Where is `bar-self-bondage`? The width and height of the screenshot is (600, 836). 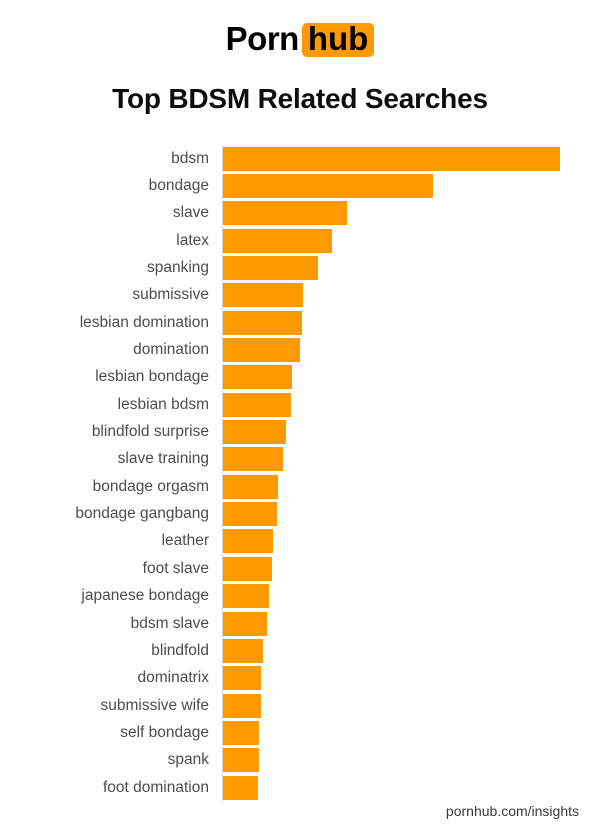 bar-self-bondage is located at coordinates (241, 732).